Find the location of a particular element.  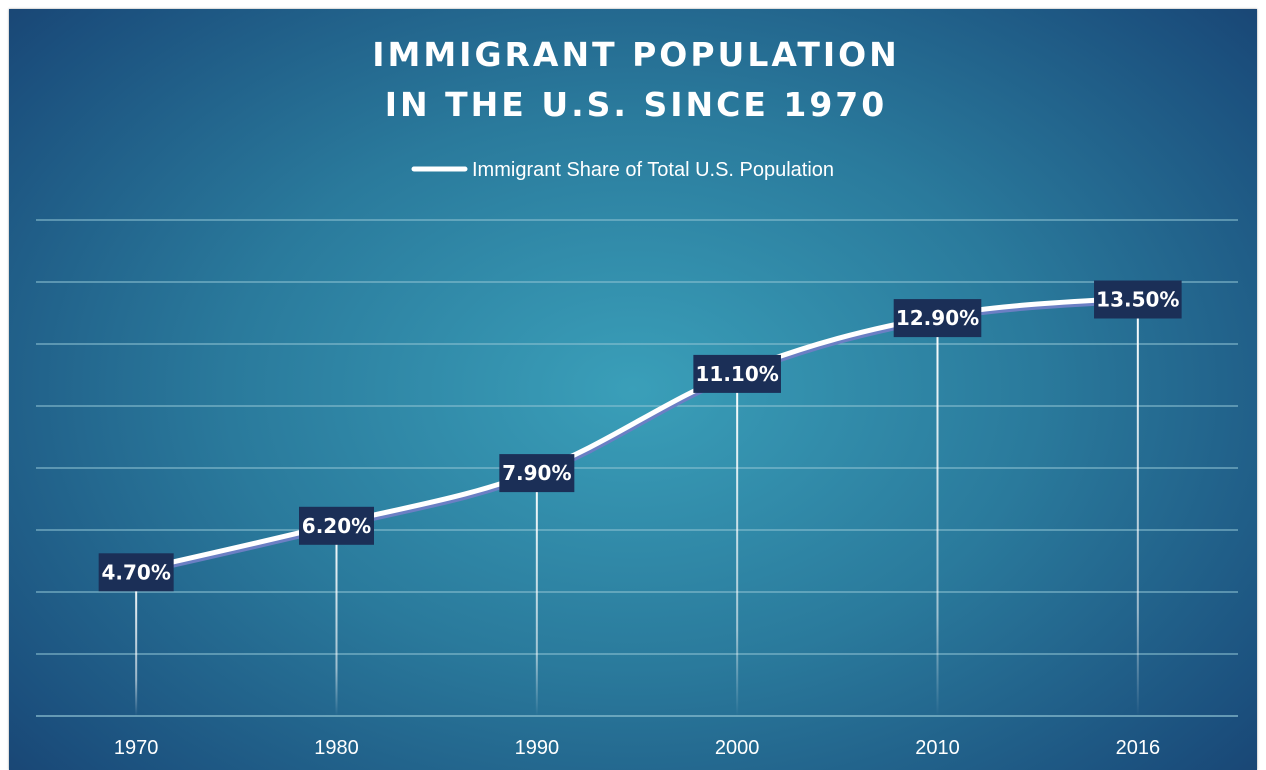

data-label-text: 7.90% is located at coordinates (536, 473).